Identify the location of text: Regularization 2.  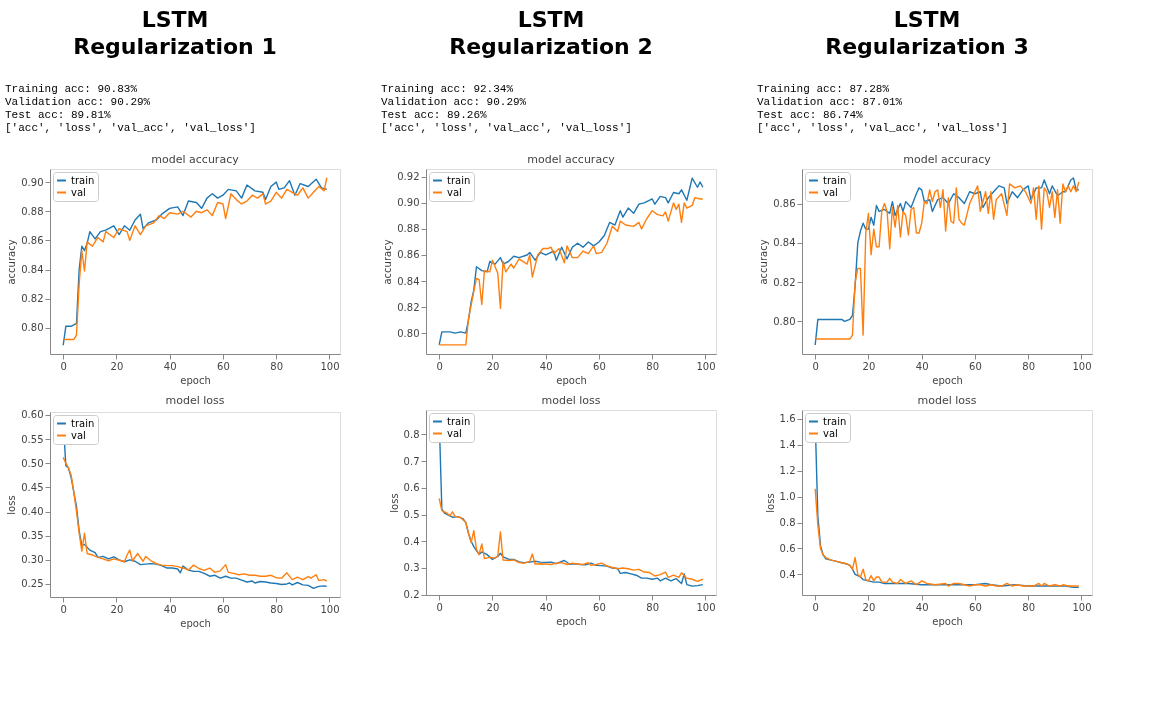
(551, 46).